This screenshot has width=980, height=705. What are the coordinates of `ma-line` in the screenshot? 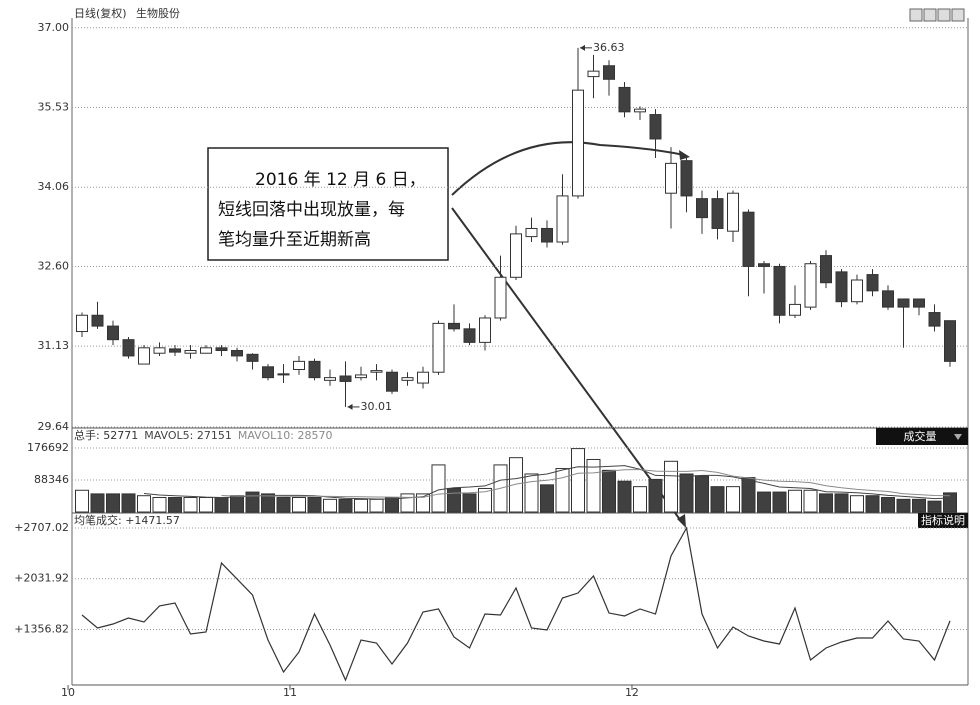 It's located at (547, 482).